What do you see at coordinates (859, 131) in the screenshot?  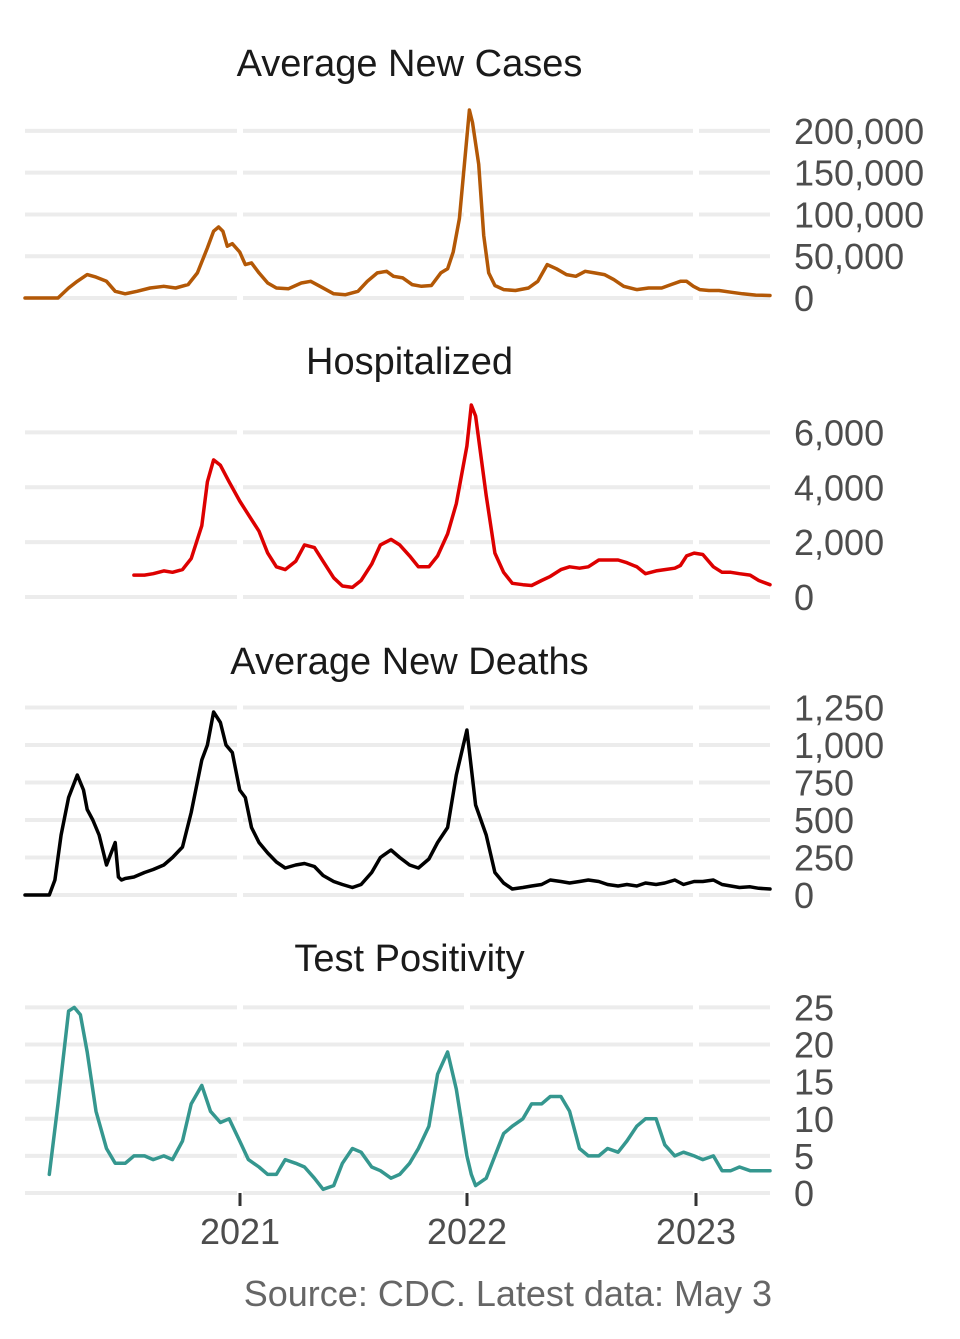 I see `y-tick-label: 200,000` at bounding box center [859, 131].